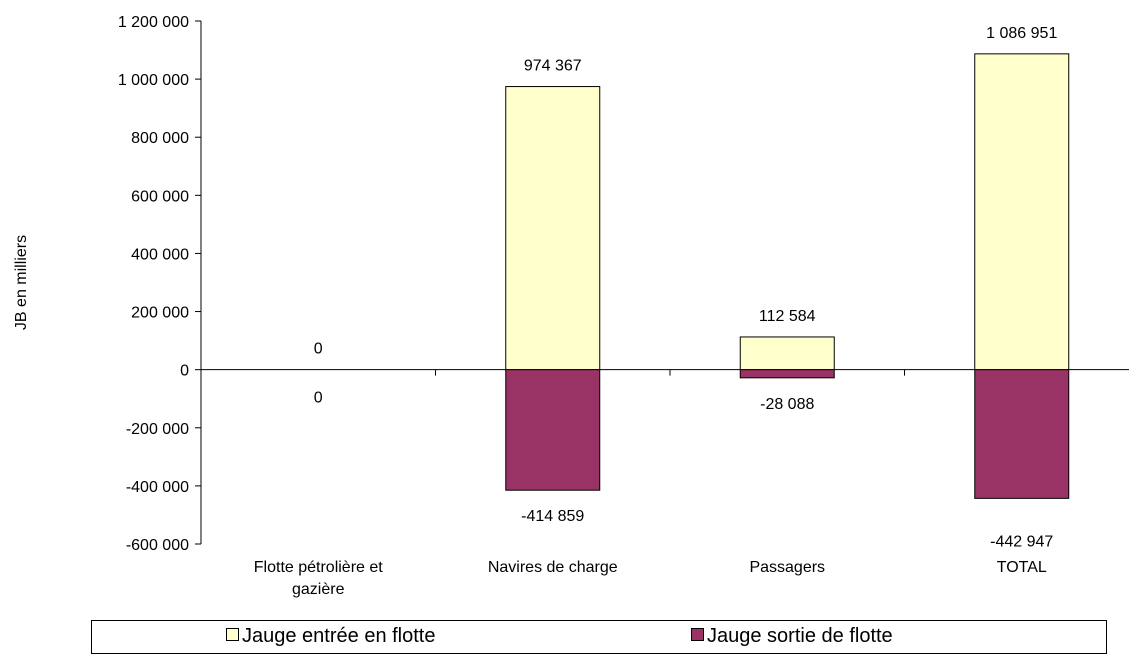 This screenshot has height=654, width=1129. Describe the element at coordinates (1021, 33) in the screenshot. I see `data-label-entree: 1 086 951` at that location.